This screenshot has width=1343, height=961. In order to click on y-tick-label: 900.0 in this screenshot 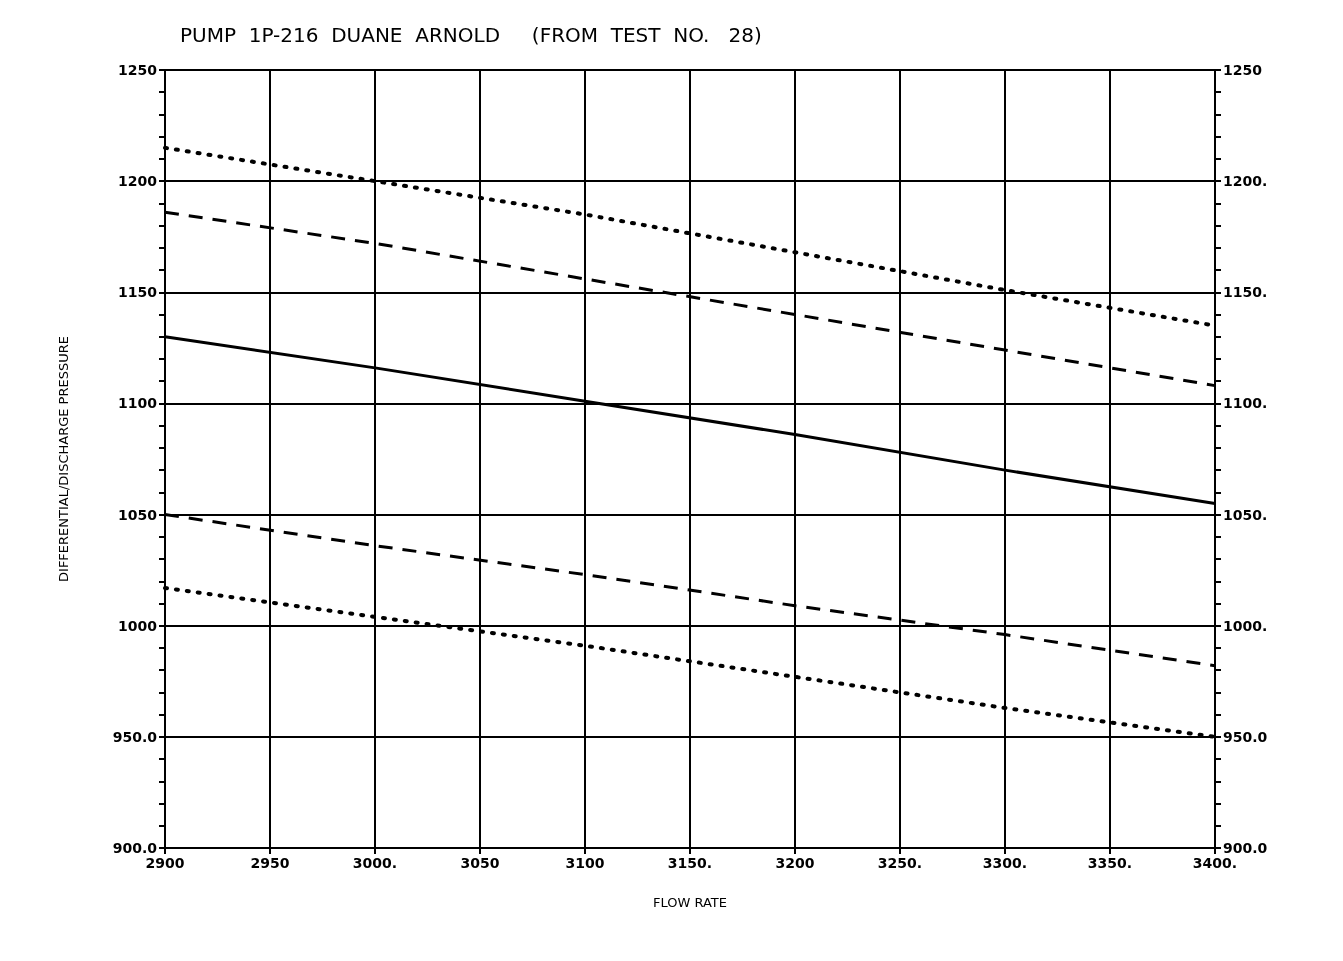, I will do `click(135, 848)`.